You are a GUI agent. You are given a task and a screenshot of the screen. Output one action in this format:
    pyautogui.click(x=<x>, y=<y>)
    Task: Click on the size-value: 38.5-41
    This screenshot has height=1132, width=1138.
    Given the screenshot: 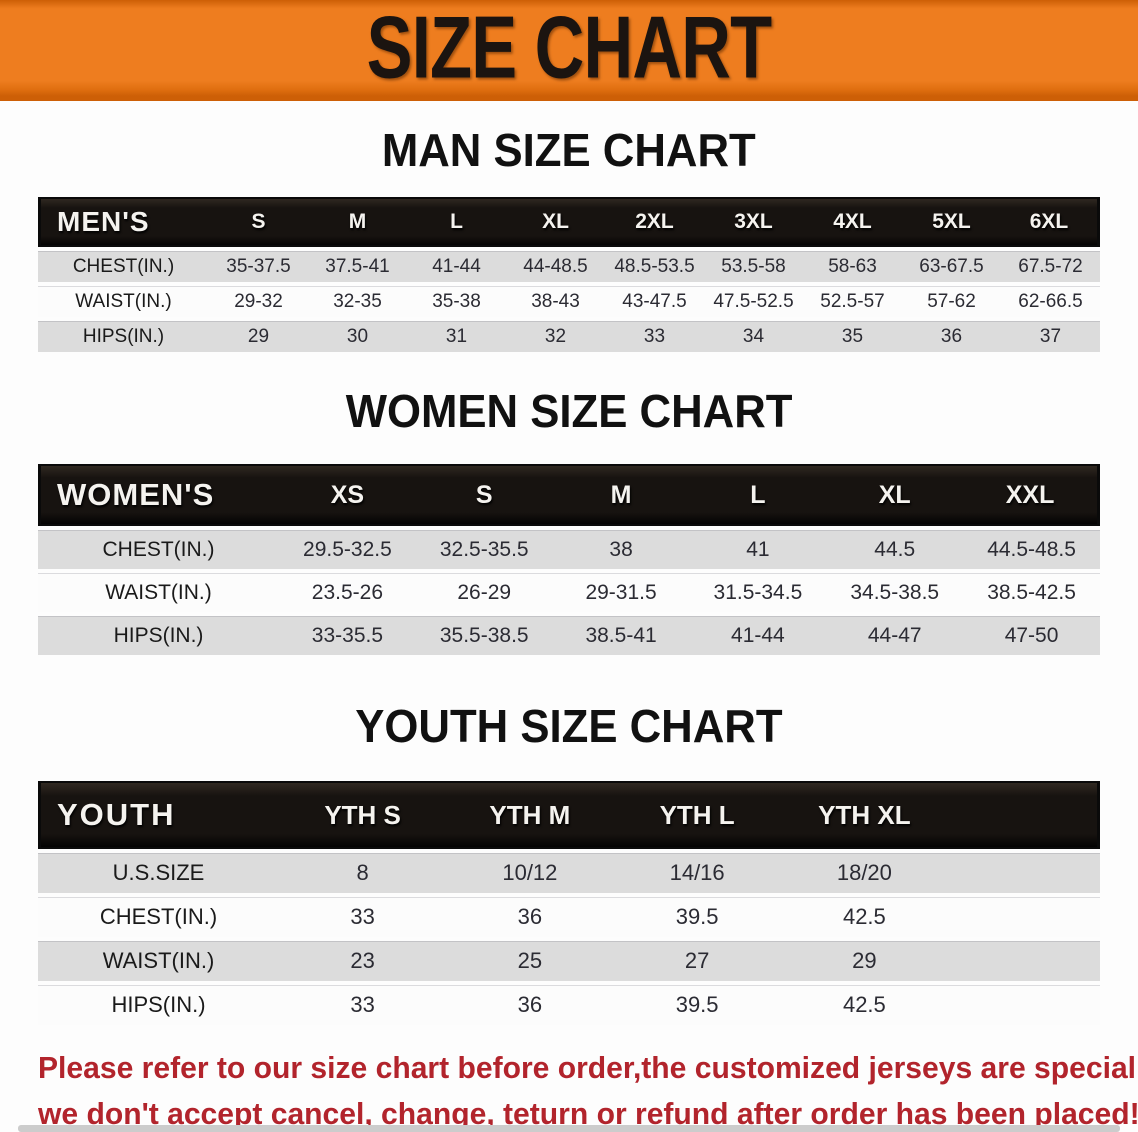 What is the action you would take?
    pyautogui.click(x=621, y=635)
    